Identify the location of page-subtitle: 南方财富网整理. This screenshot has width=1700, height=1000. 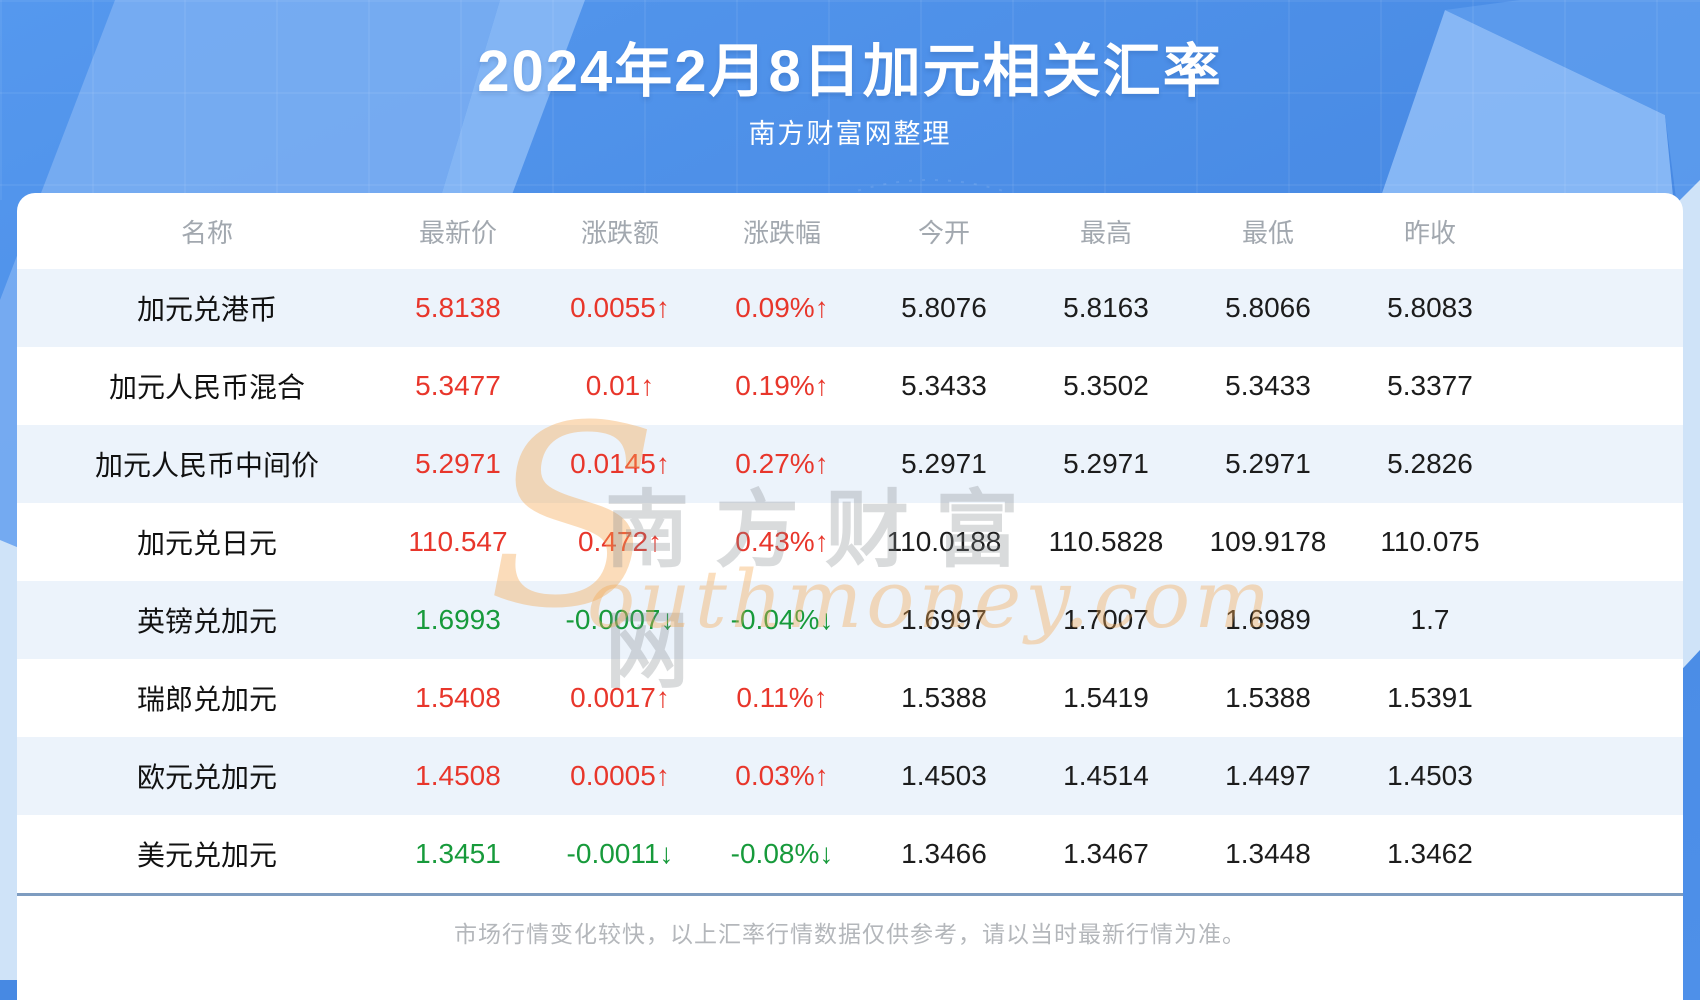
(850, 134).